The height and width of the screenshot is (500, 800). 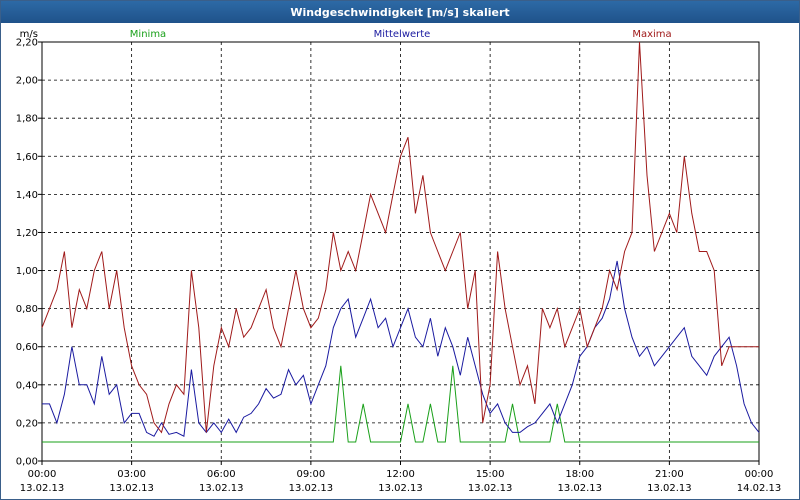 I want to click on x-tick-time: 15:00, so click(x=490, y=474).